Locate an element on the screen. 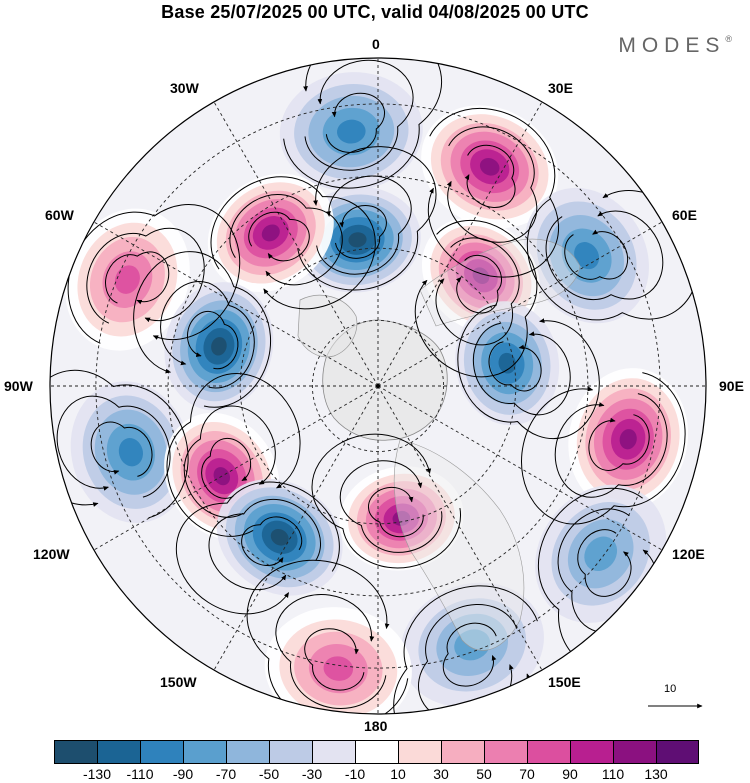 The width and height of the screenshot is (750, 783). circulation-p-65w is located at coordinates (154, 274).